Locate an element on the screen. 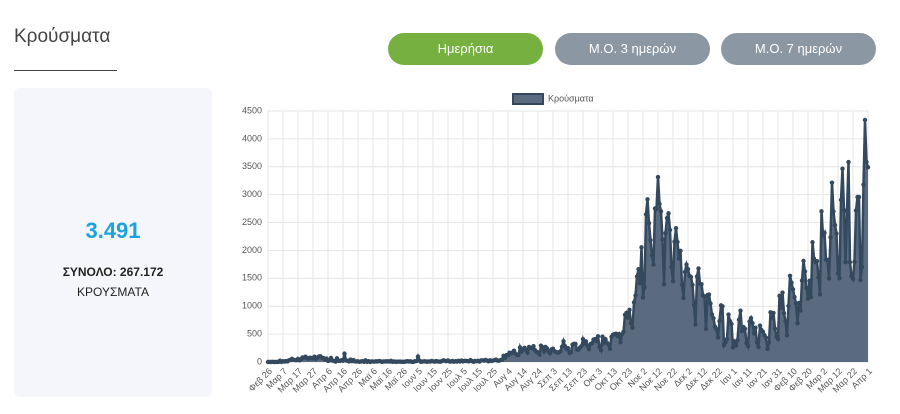 This screenshot has width=900, height=414. y-tick-label: 1000 is located at coordinates (252, 306).